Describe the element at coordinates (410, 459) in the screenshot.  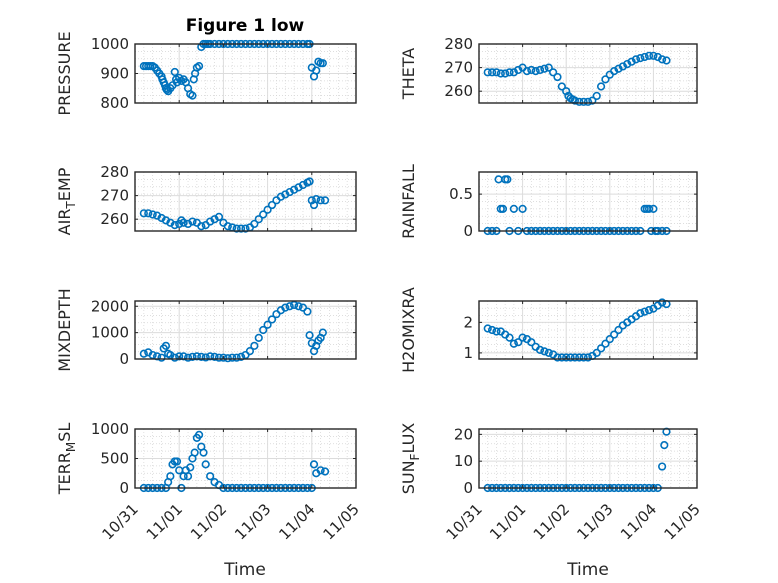
I see `y-axis-label: SUNFLUX` at that location.